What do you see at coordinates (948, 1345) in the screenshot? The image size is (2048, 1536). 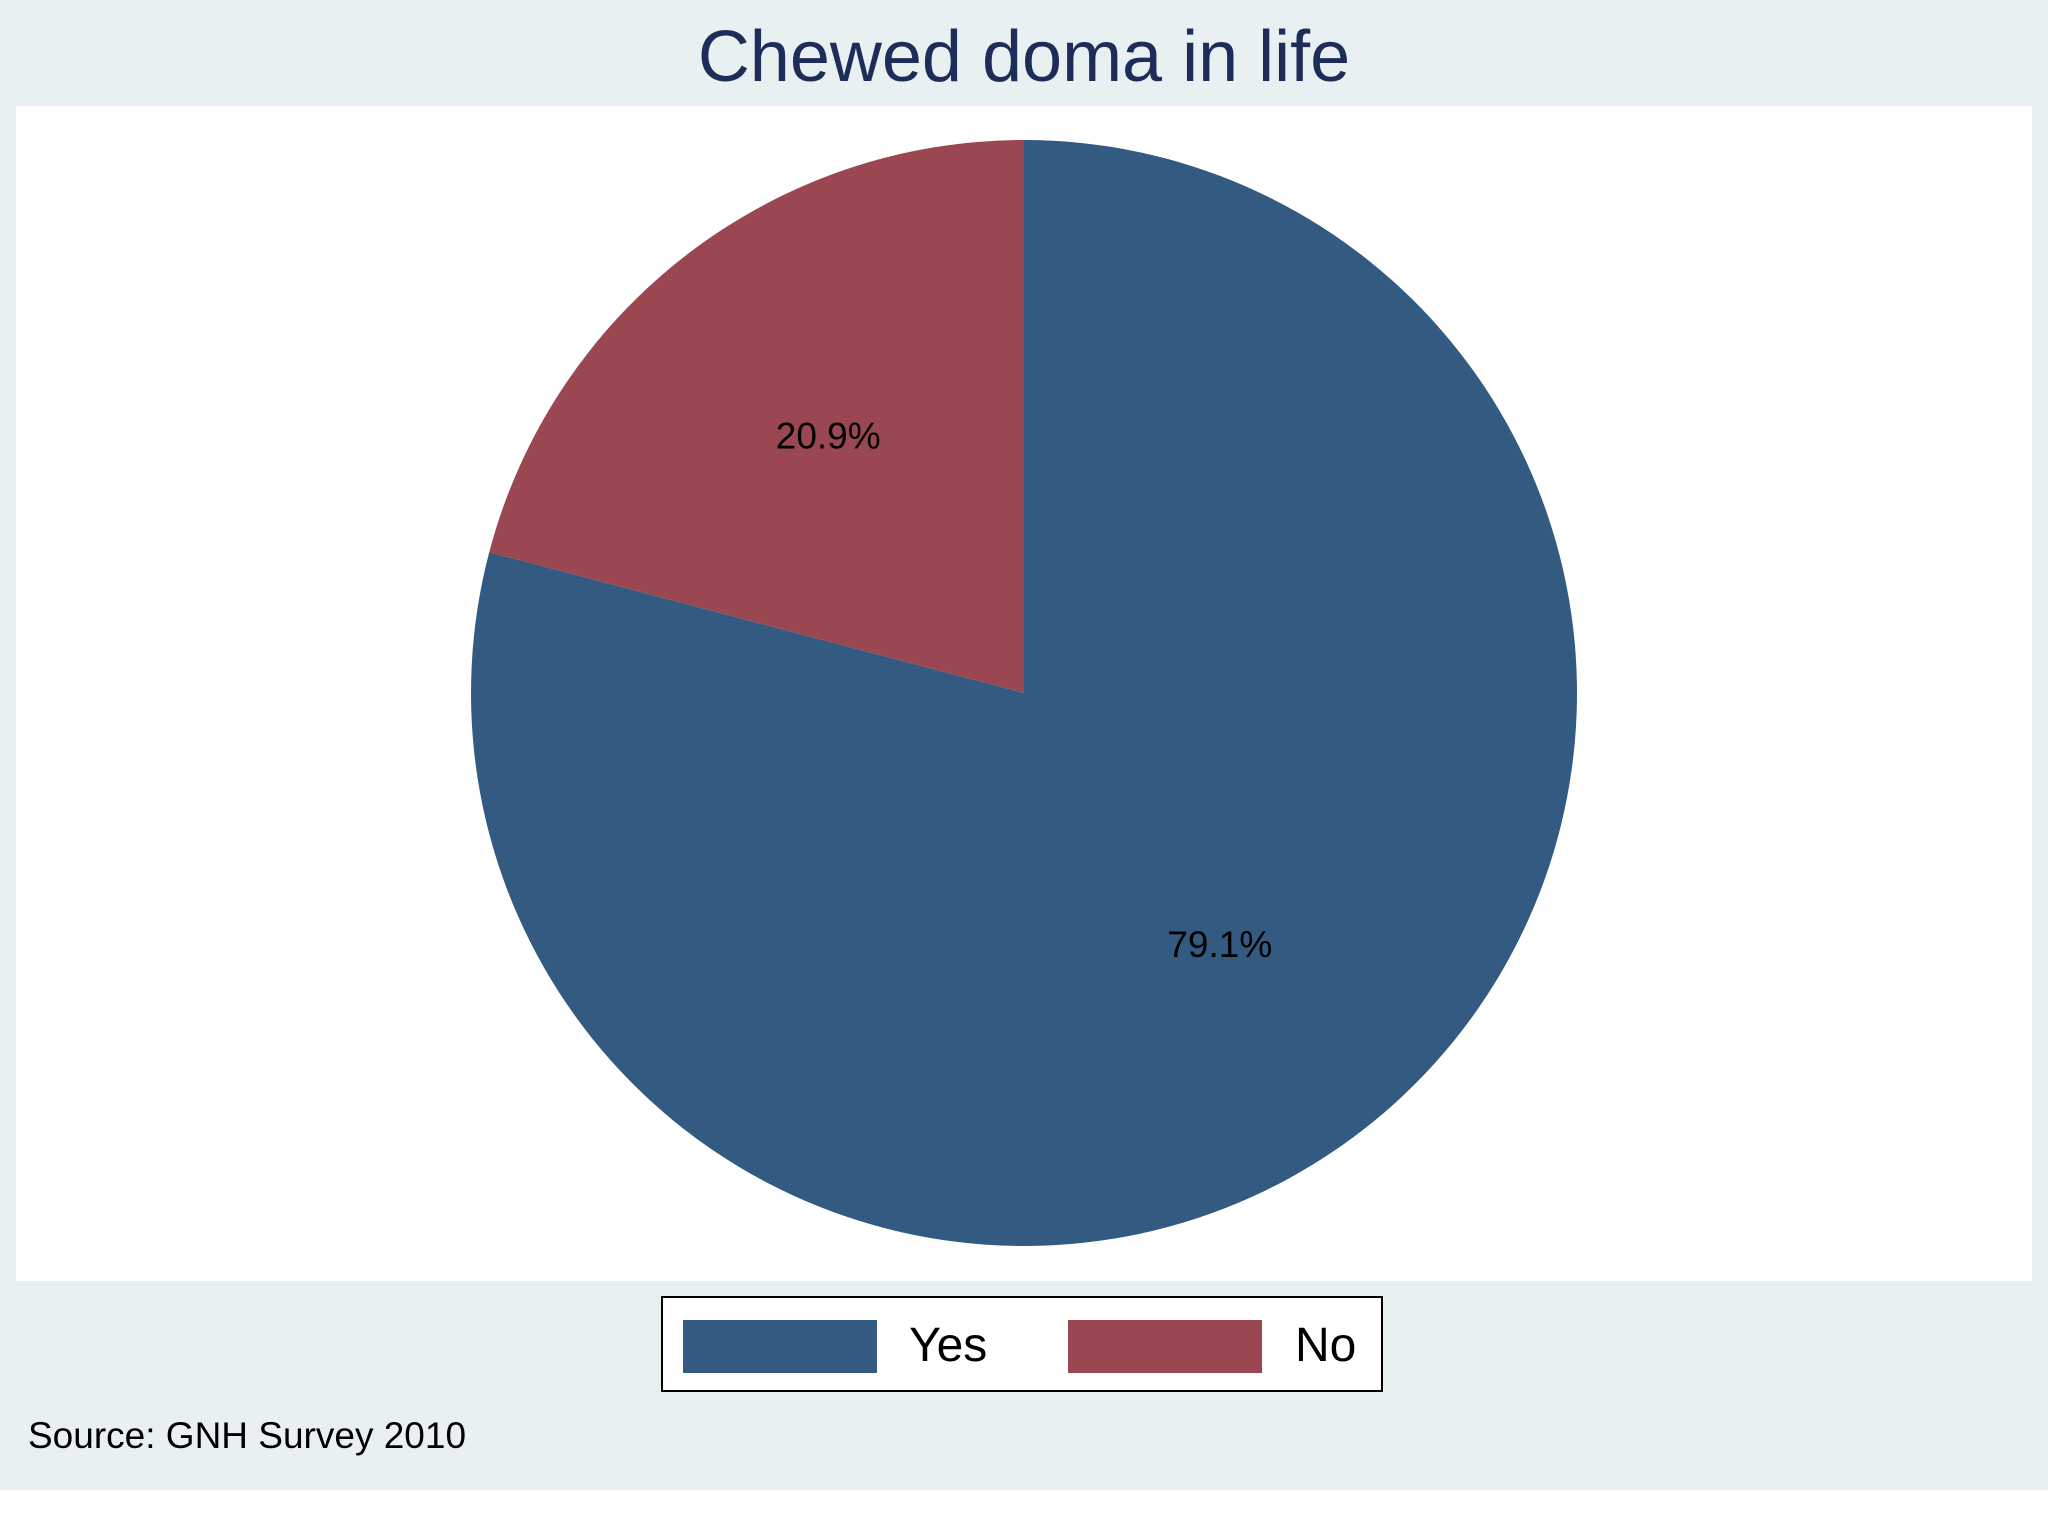 I see `legend-label-yes: Yes` at bounding box center [948, 1345].